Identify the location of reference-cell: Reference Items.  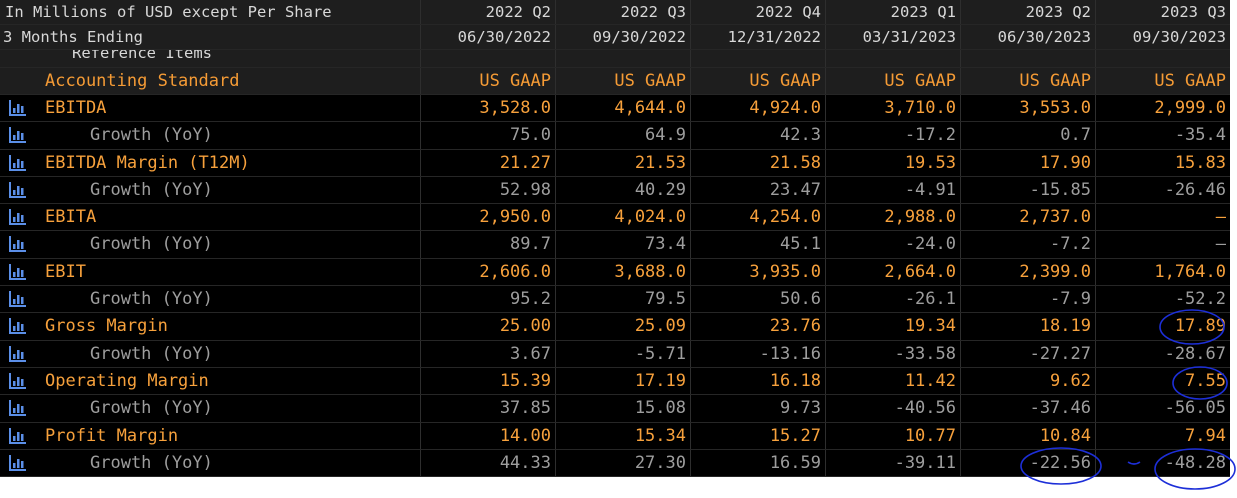
(210, 58).